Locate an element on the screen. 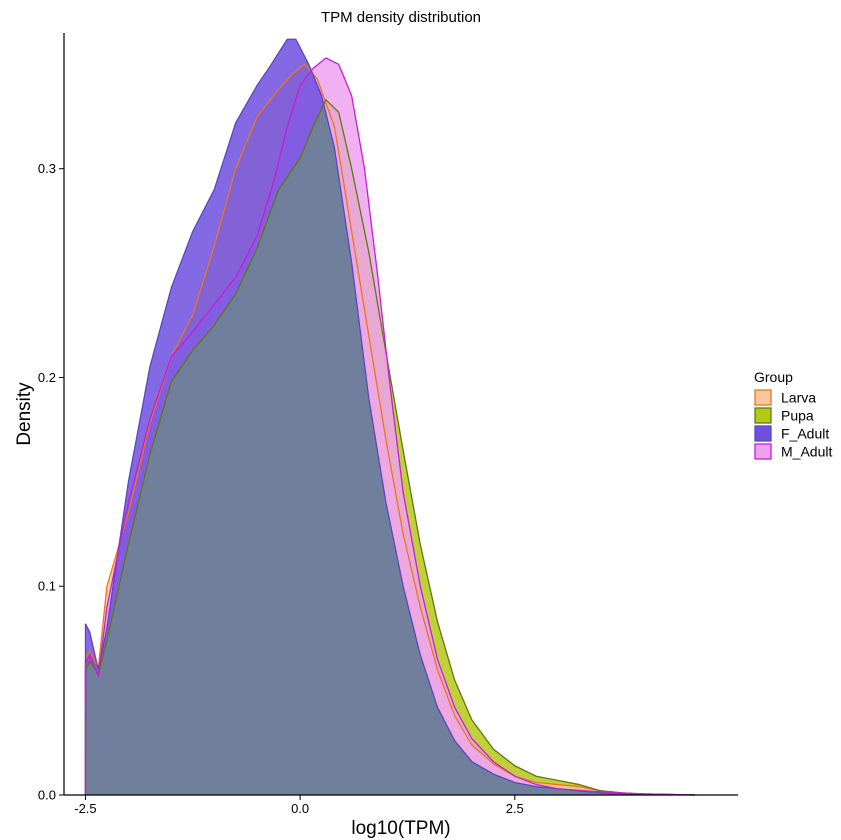 The image size is (841, 840). y-tick-label: 0.0 is located at coordinates (47, 795).